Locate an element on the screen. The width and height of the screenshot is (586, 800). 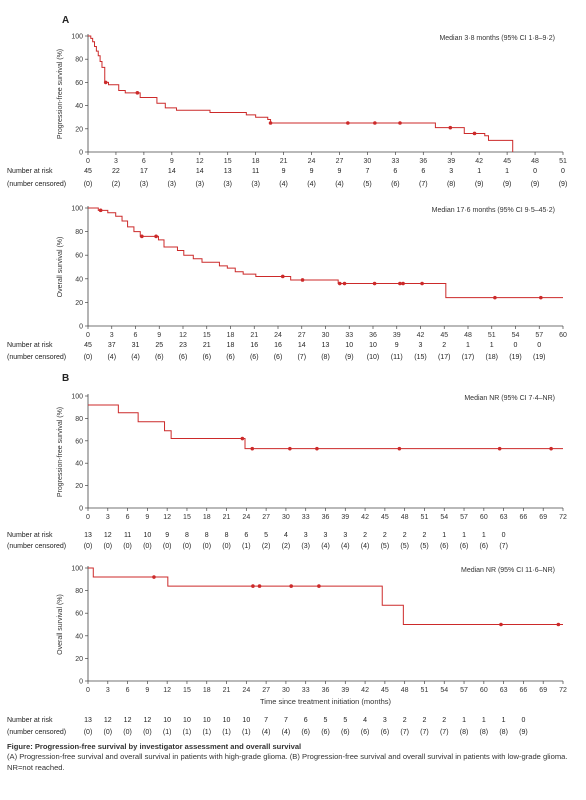
x-tick-label: 51 is located at coordinates (425, 517).